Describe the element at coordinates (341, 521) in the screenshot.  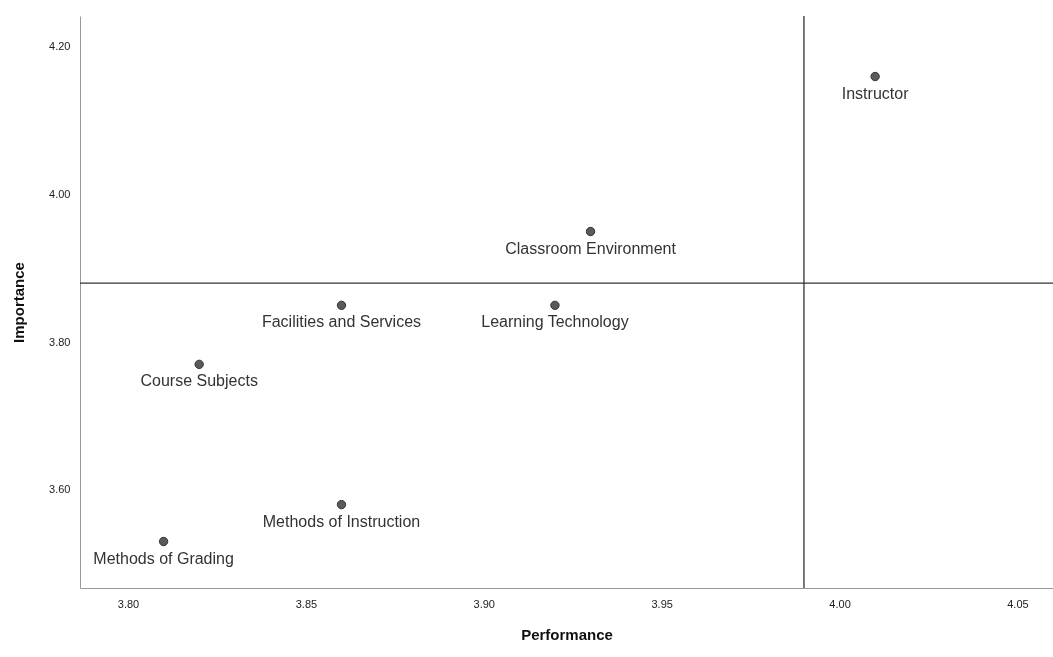
I see `annotation: Methods of Instruction` at that location.